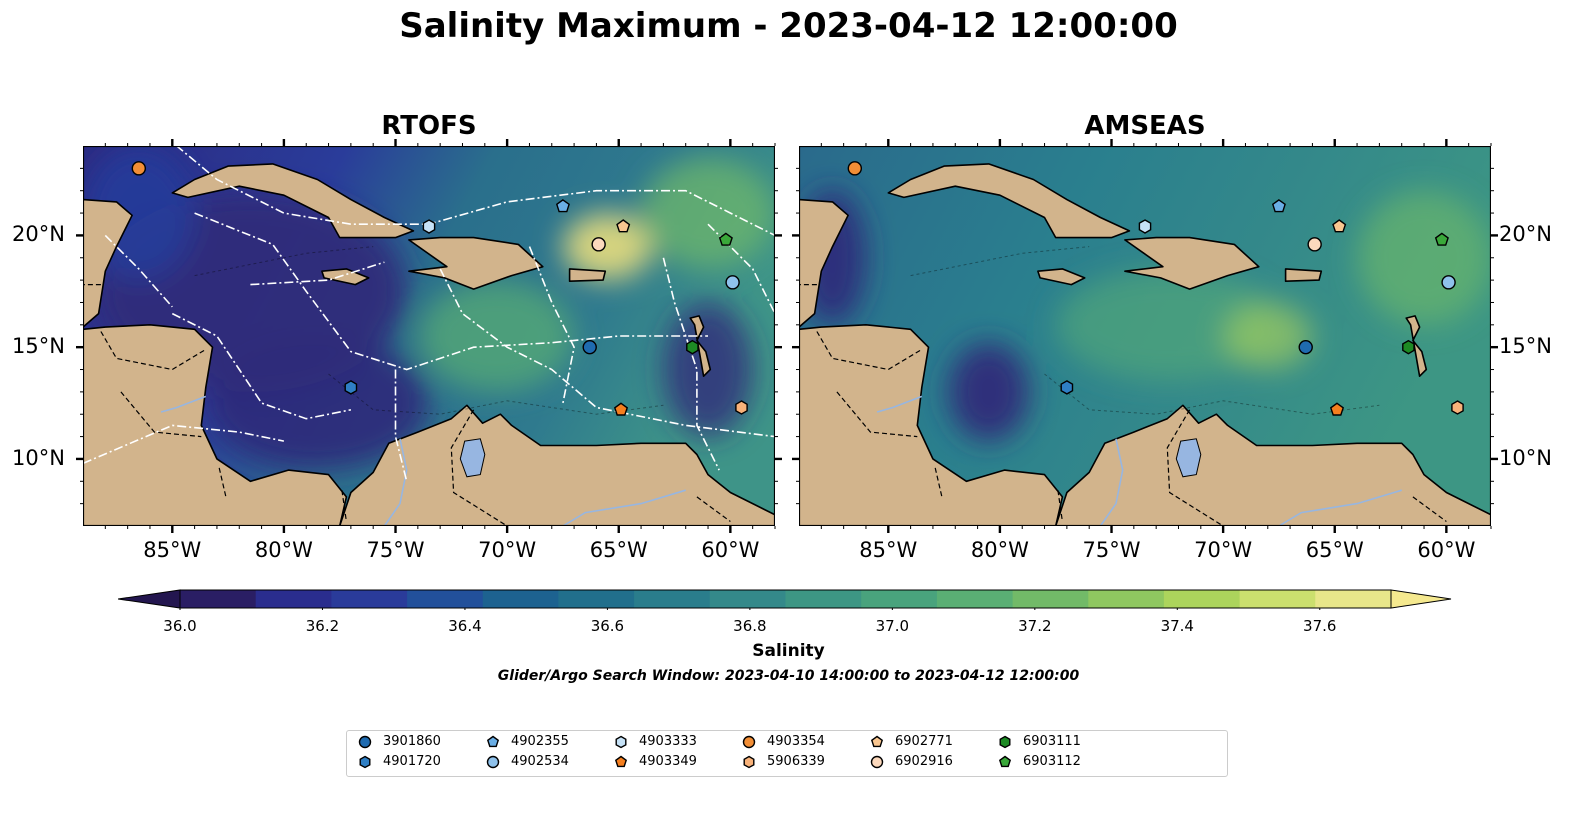 The height and width of the screenshot is (827, 1577). What do you see at coordinates (1052, 761) in the screenshot?
I see `legend-label: 6903112` at bounding box center [1052, 761].